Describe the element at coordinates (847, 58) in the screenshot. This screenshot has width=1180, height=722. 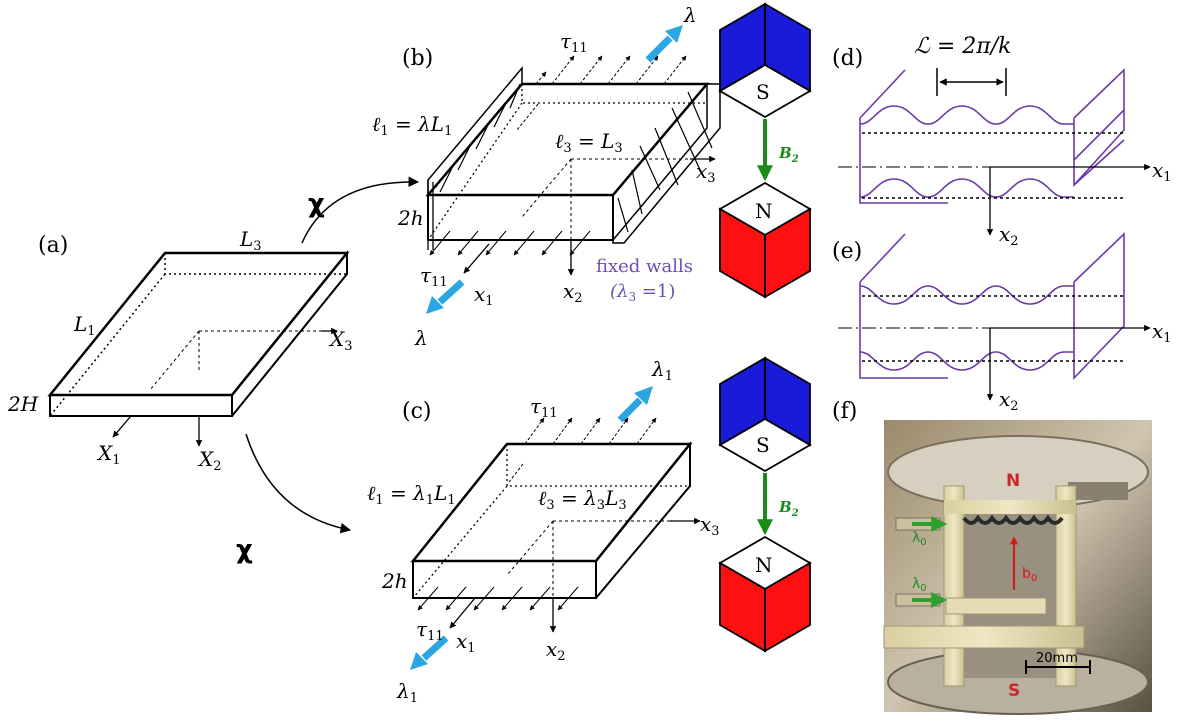
I see `panel-d-label: (d)` at that location.